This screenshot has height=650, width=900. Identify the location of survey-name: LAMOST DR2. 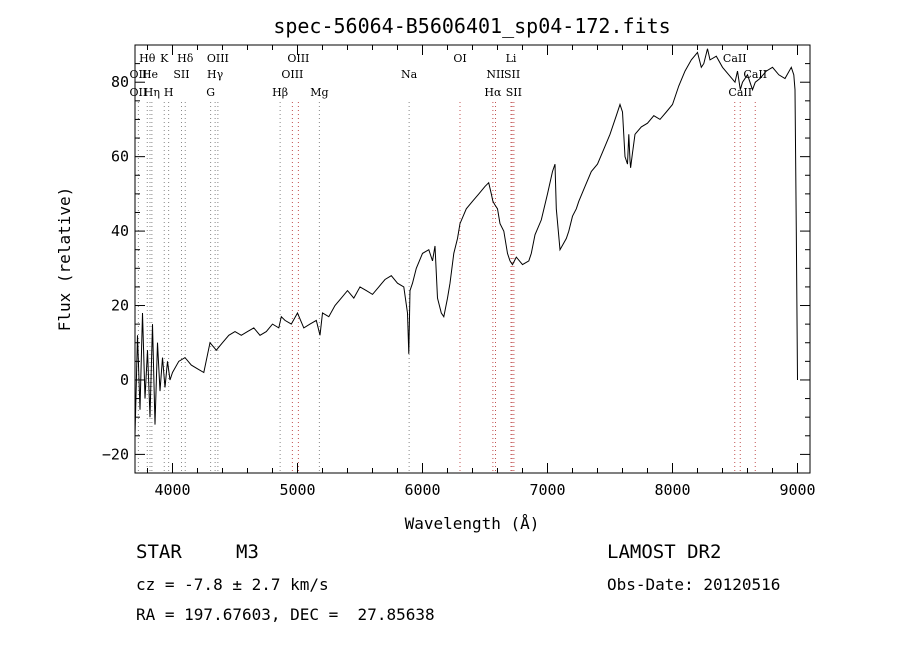
(664, 552).